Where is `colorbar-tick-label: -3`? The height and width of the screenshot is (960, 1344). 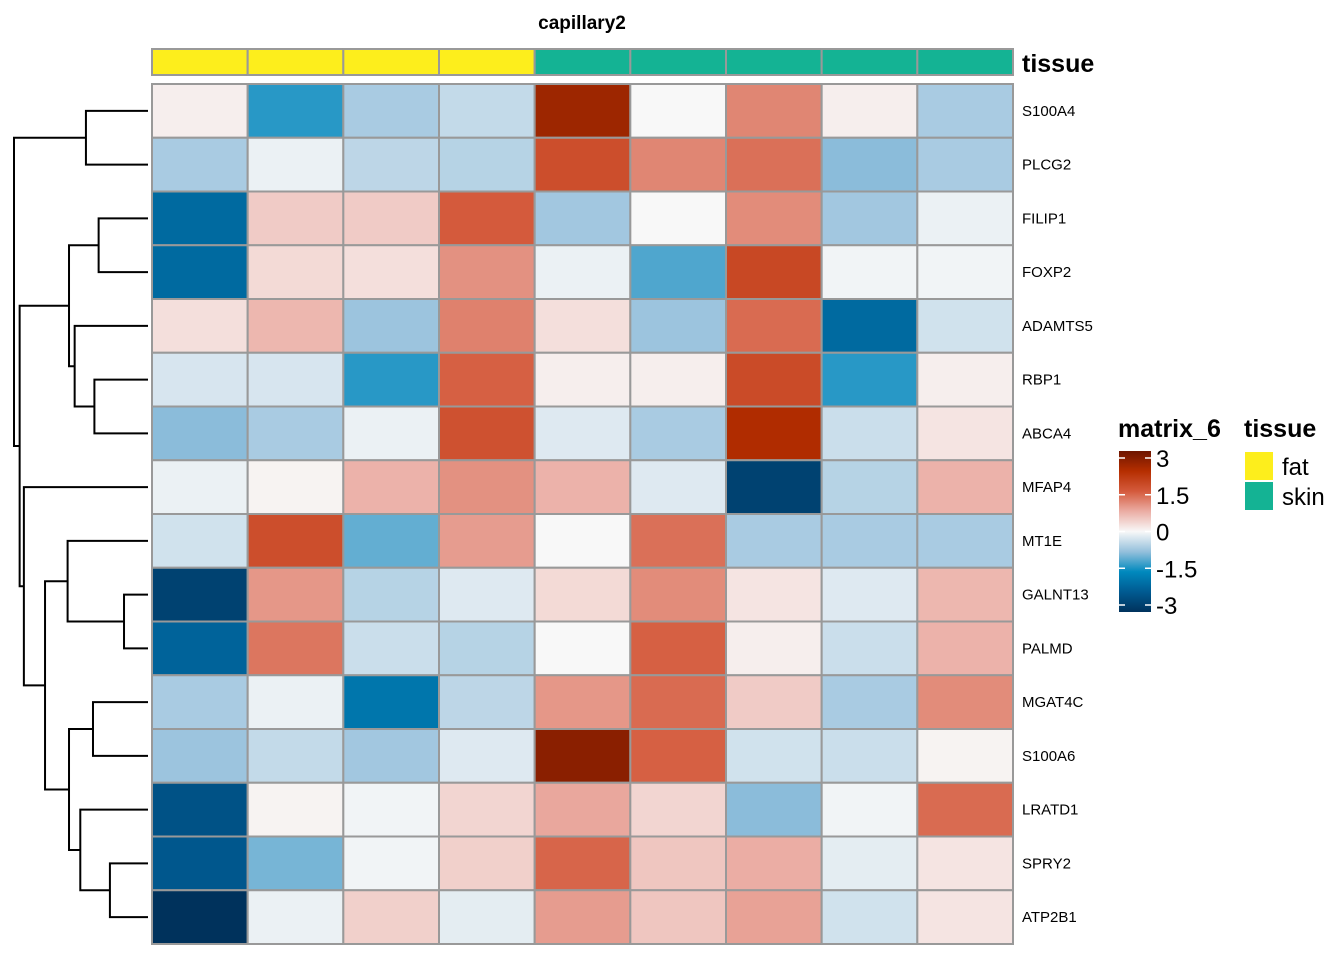
colorbar-tick-label: -3 is located at coordinates (1166, 606).